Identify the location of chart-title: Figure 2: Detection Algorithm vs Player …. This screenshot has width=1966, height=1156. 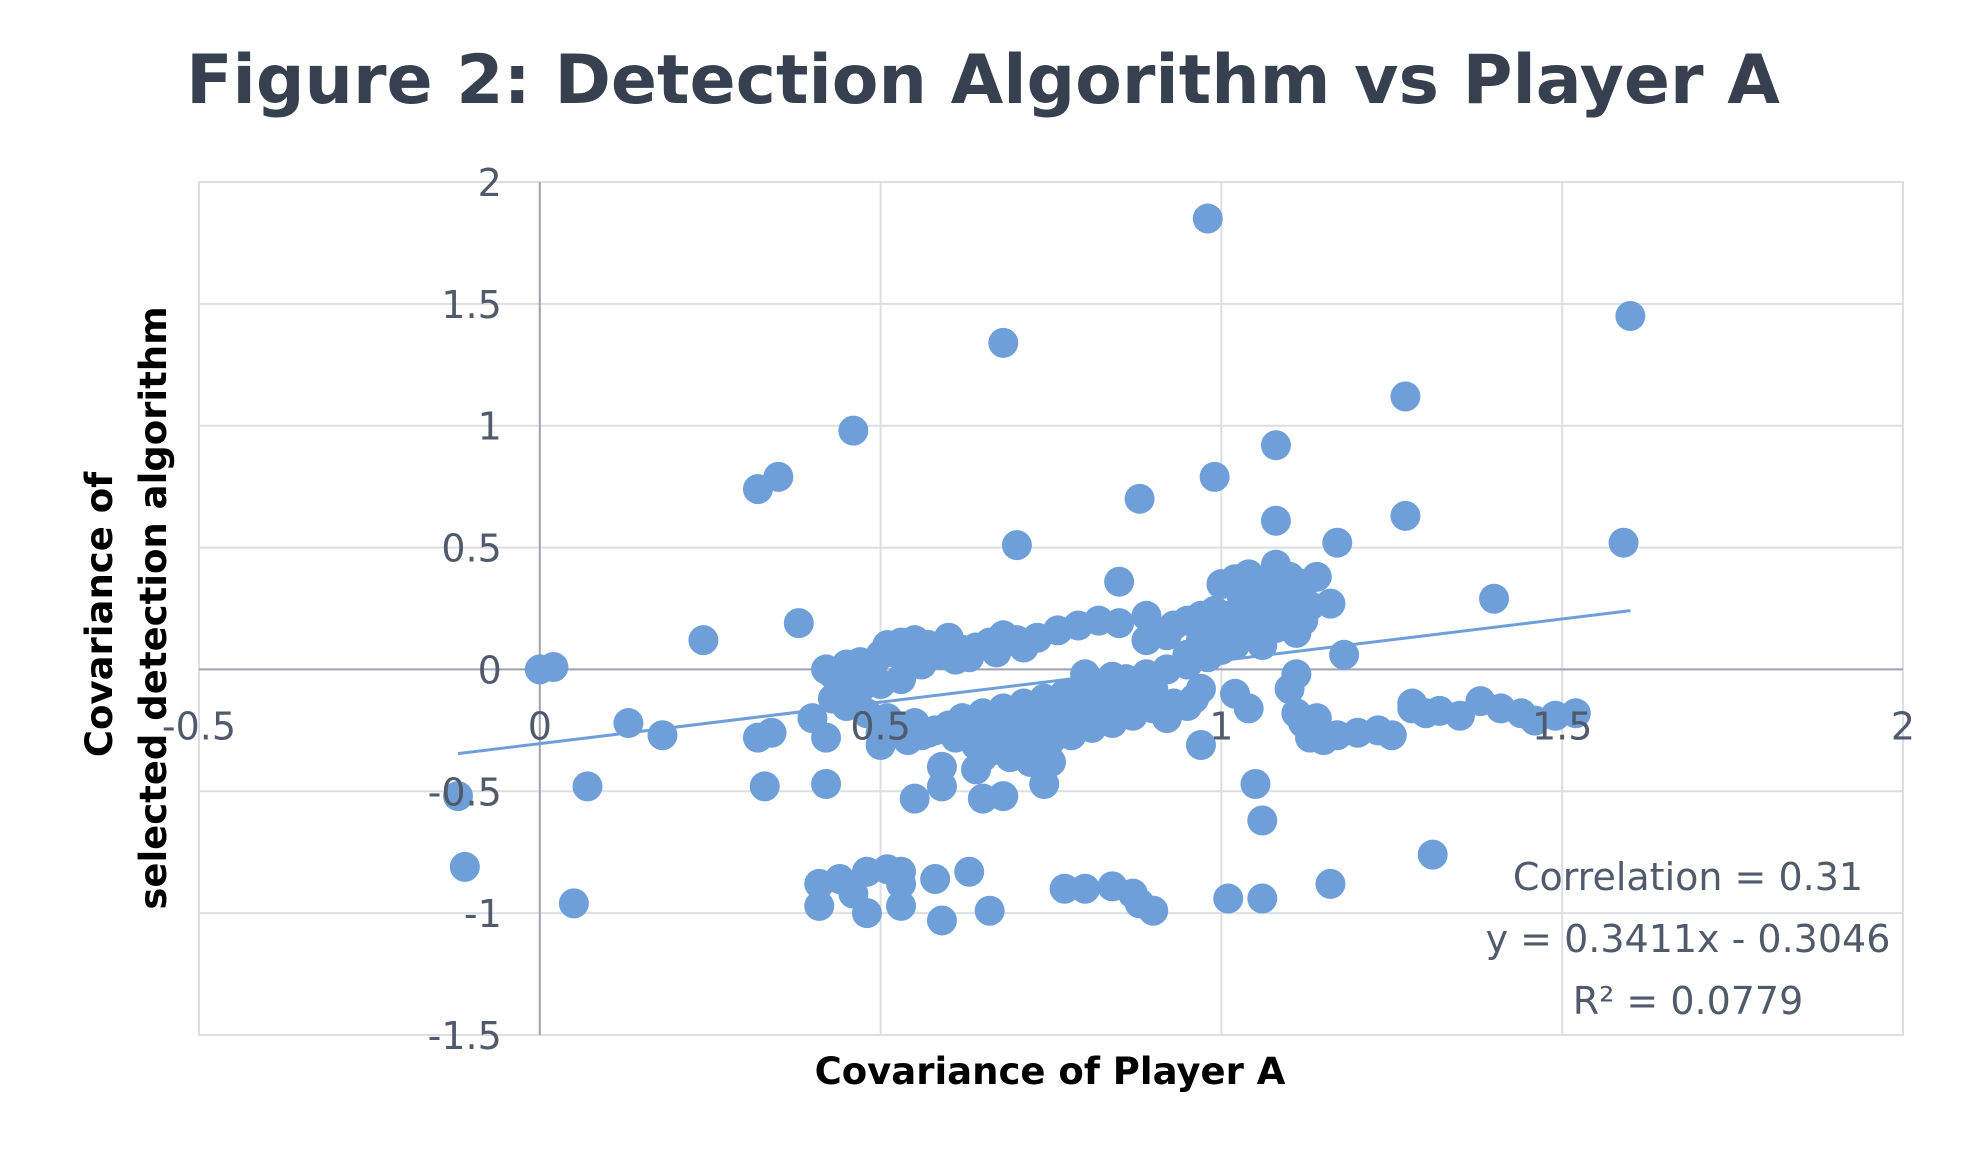
(983, 80).